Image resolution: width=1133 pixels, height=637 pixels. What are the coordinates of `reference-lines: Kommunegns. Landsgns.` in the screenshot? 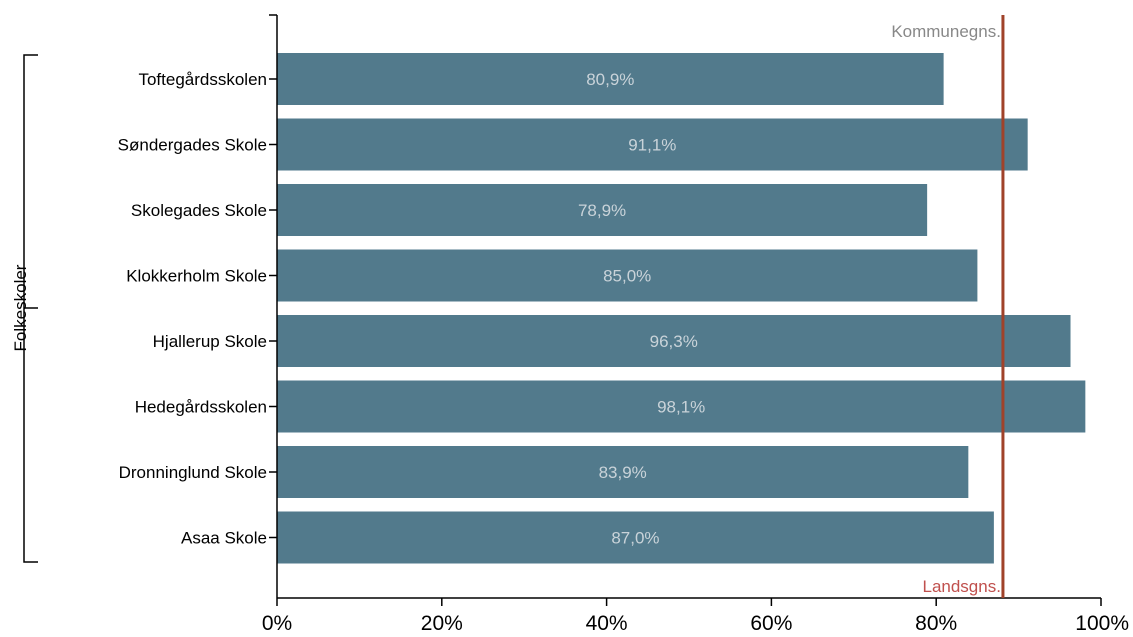 It's located at (948, 306).